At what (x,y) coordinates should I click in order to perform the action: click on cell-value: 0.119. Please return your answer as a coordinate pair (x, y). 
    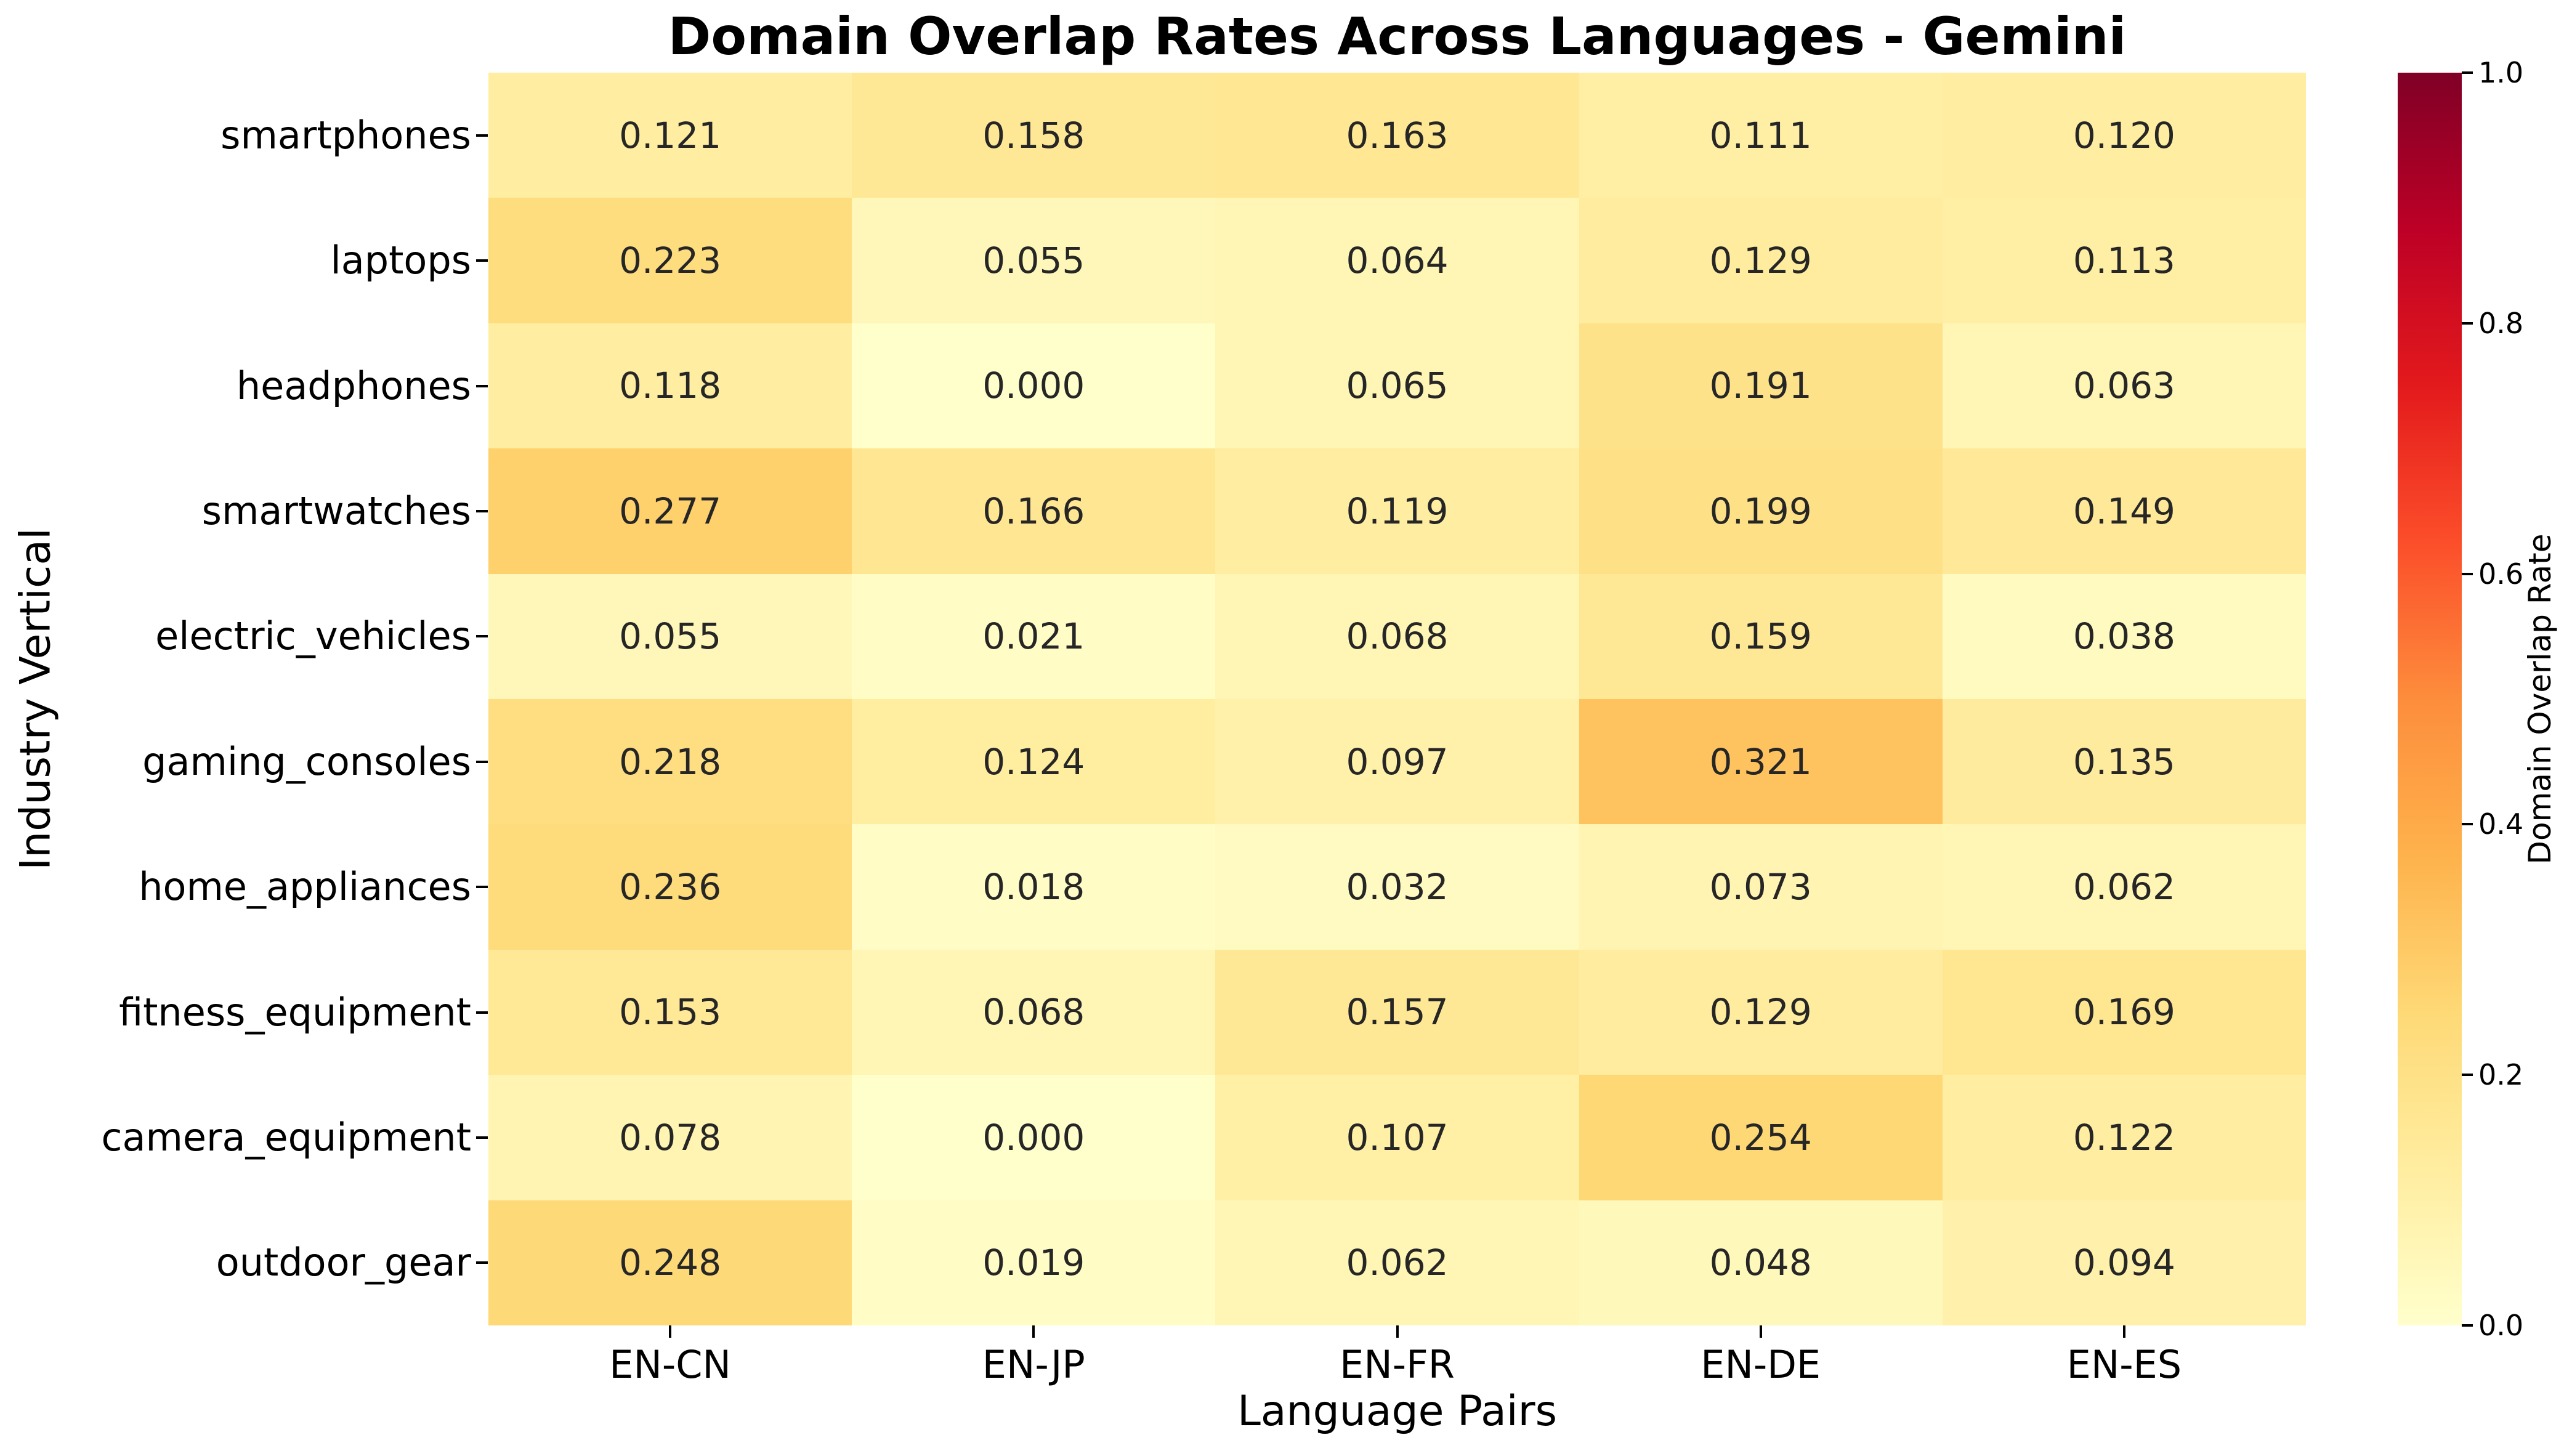
    Looking at the image, I should click on (1398, 511).